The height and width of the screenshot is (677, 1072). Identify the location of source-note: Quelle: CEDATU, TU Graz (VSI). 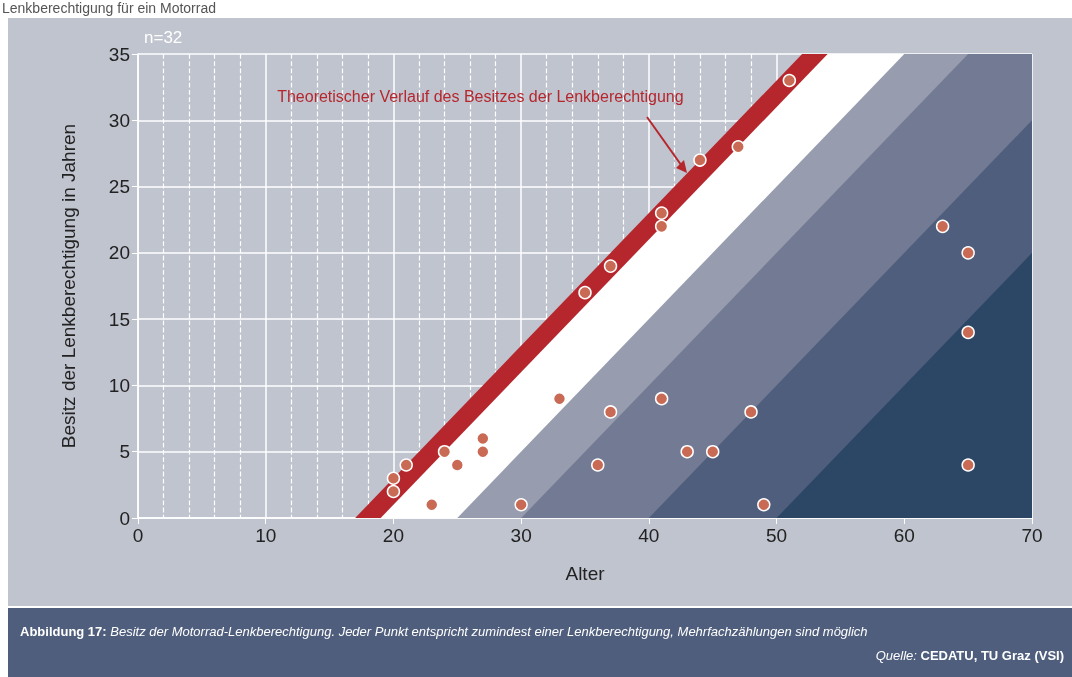
(969, 655).